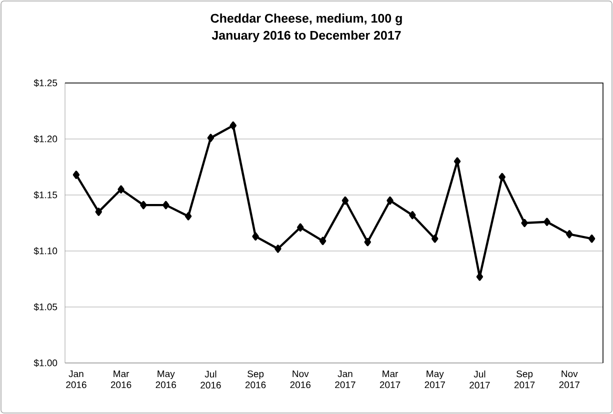  Describe the element at coordinates (46, 195) in the screenshot. I see `y-tick-label: $1.15` at that location.